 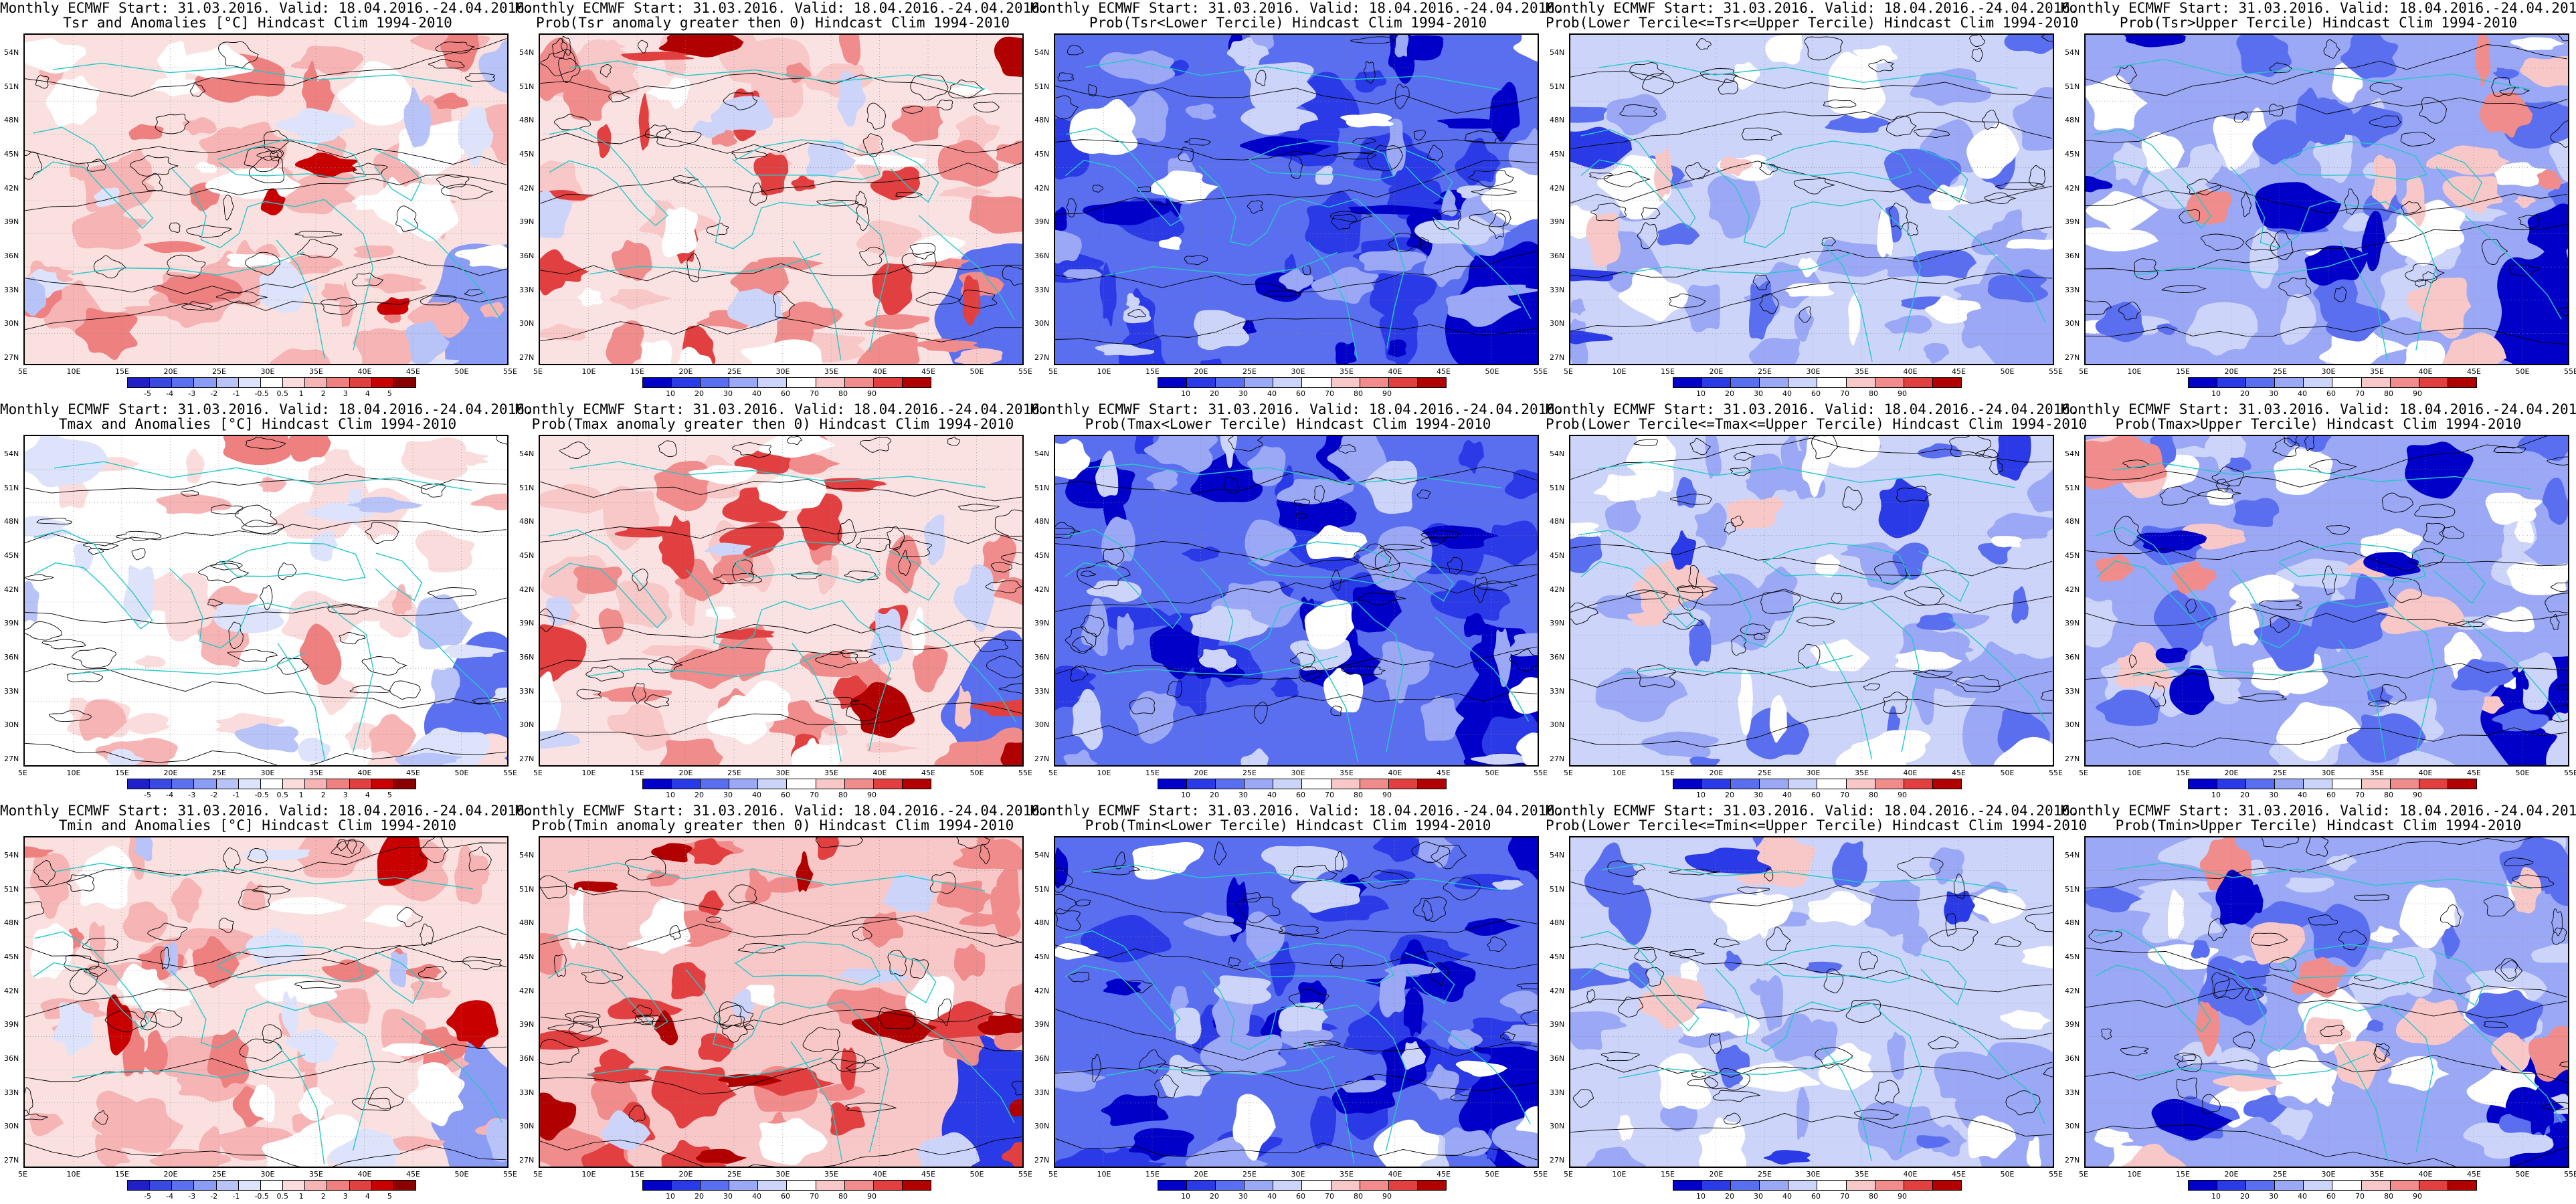 I want to click on map-plot-area, so click(x=782, y=199).